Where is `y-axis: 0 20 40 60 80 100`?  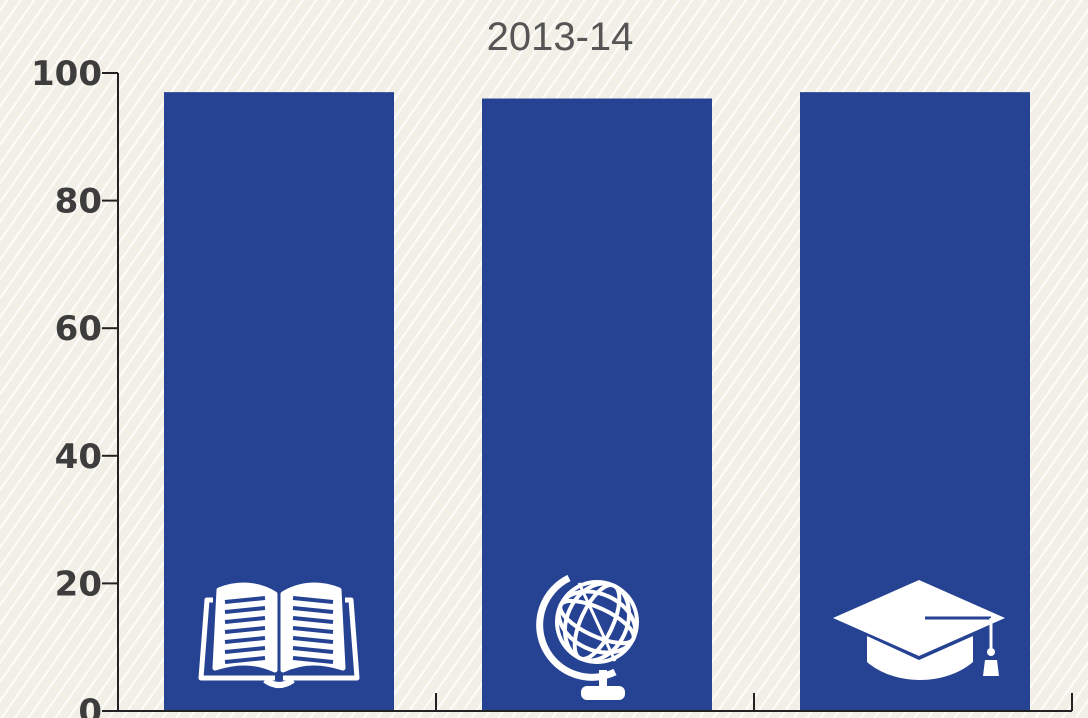
y-axis: 0 20 40 60 80 100 is located at coordinates (74, 386).